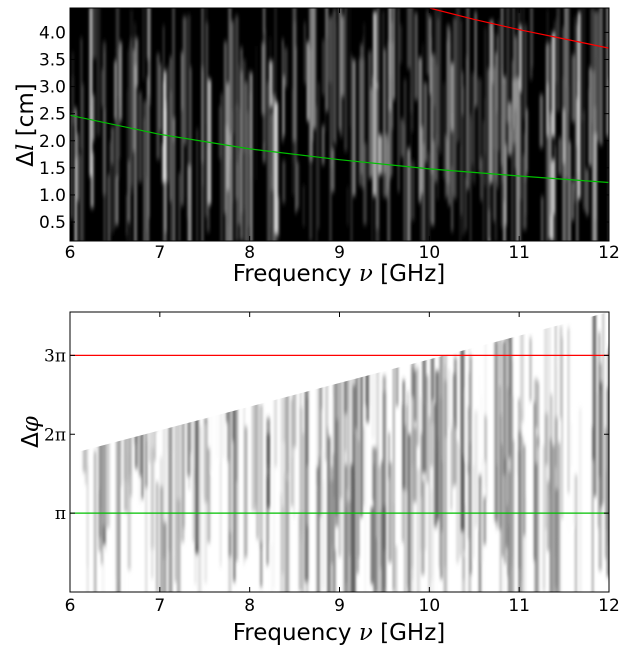  What do you see at coordinates (52, 115) in the screenshot?
I see `top-y-tick-label: 2.5` at bounding box center [52, 115].